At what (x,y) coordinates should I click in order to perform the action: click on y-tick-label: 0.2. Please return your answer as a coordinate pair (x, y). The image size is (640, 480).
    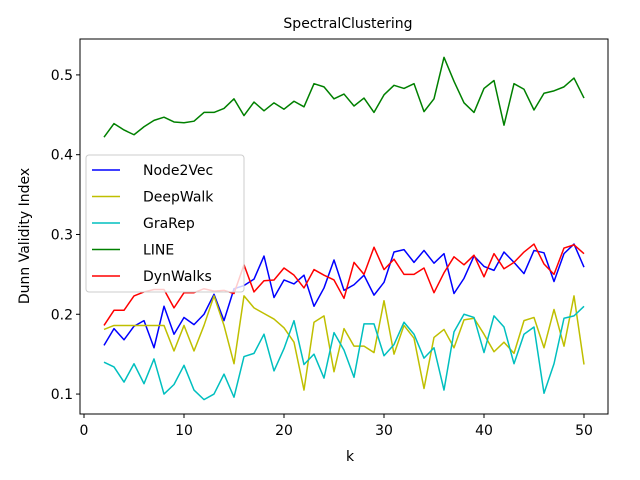
    Looking at the image, I should click on (62, 315).